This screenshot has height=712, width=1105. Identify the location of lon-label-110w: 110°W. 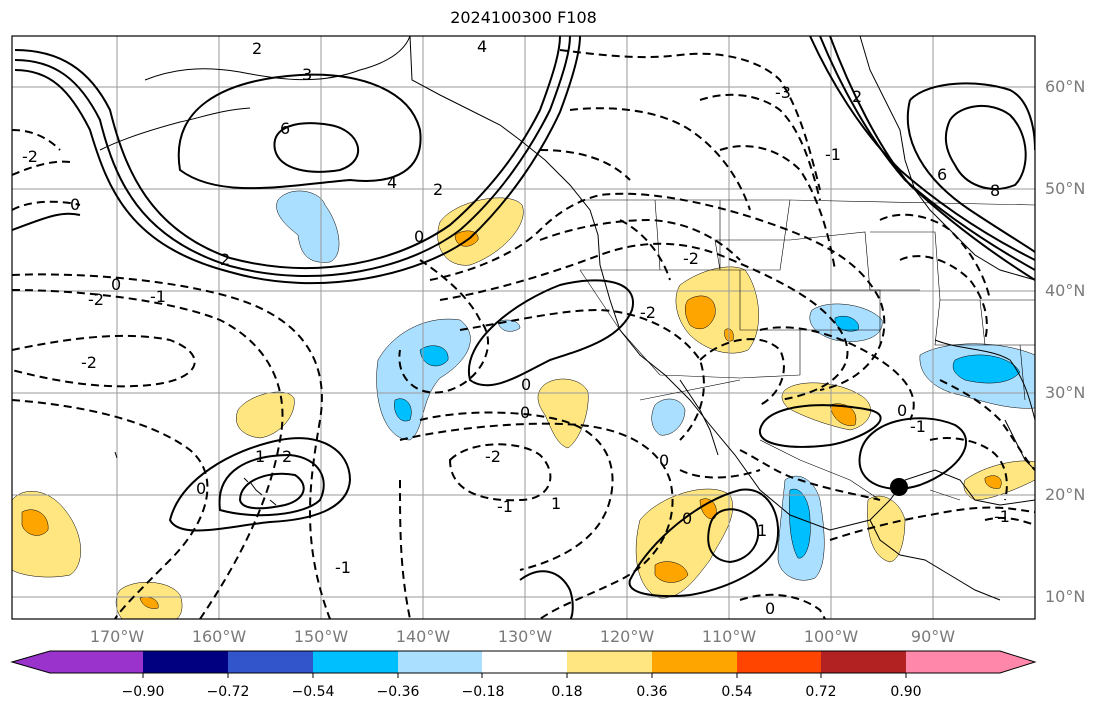
(729, 636).